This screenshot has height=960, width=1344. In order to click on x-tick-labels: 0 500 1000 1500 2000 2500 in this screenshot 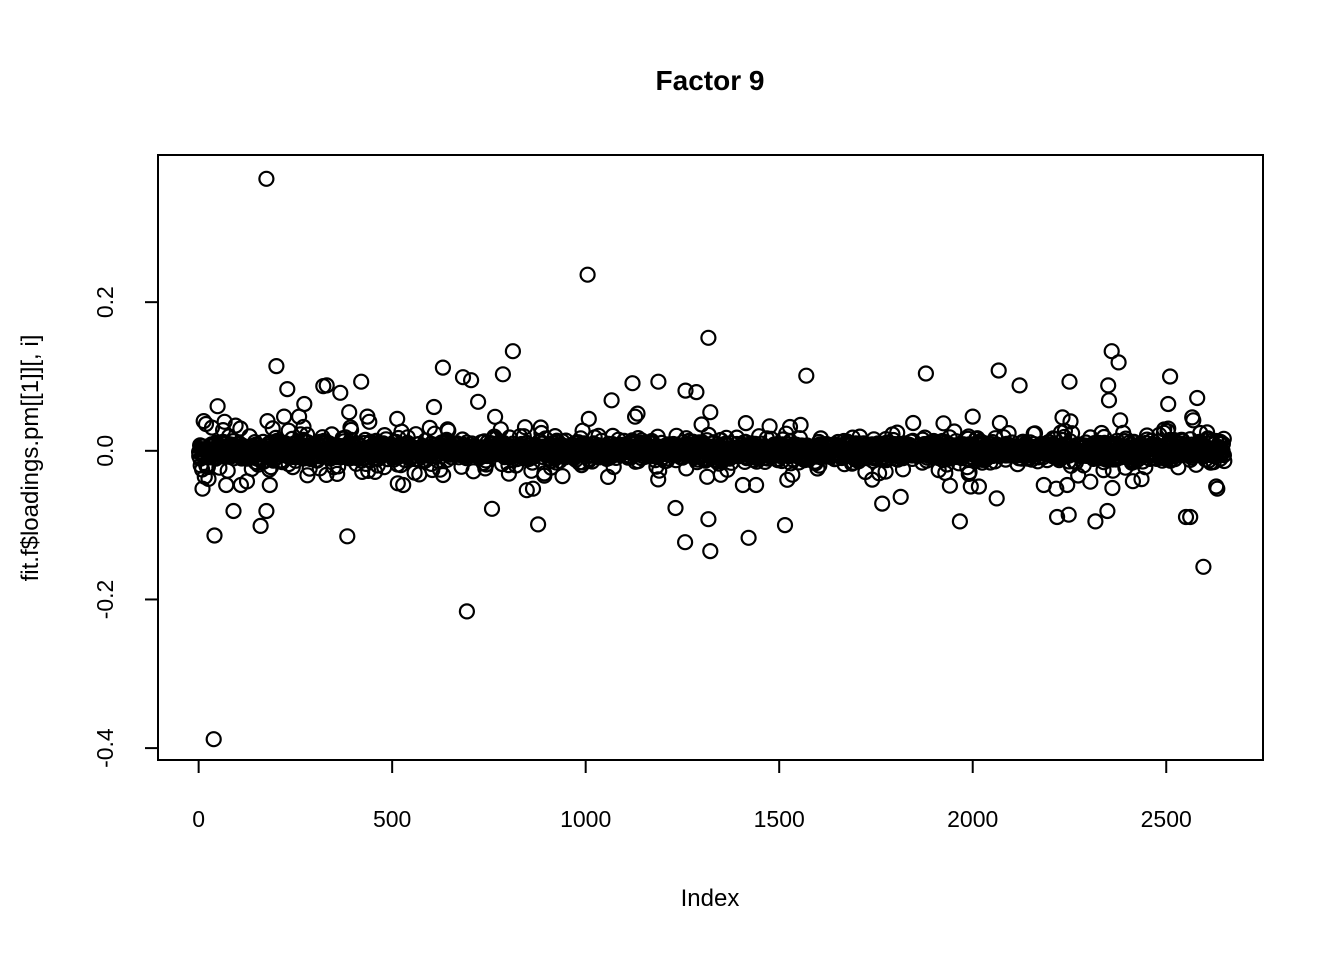, I will do `click(692, 819)`.